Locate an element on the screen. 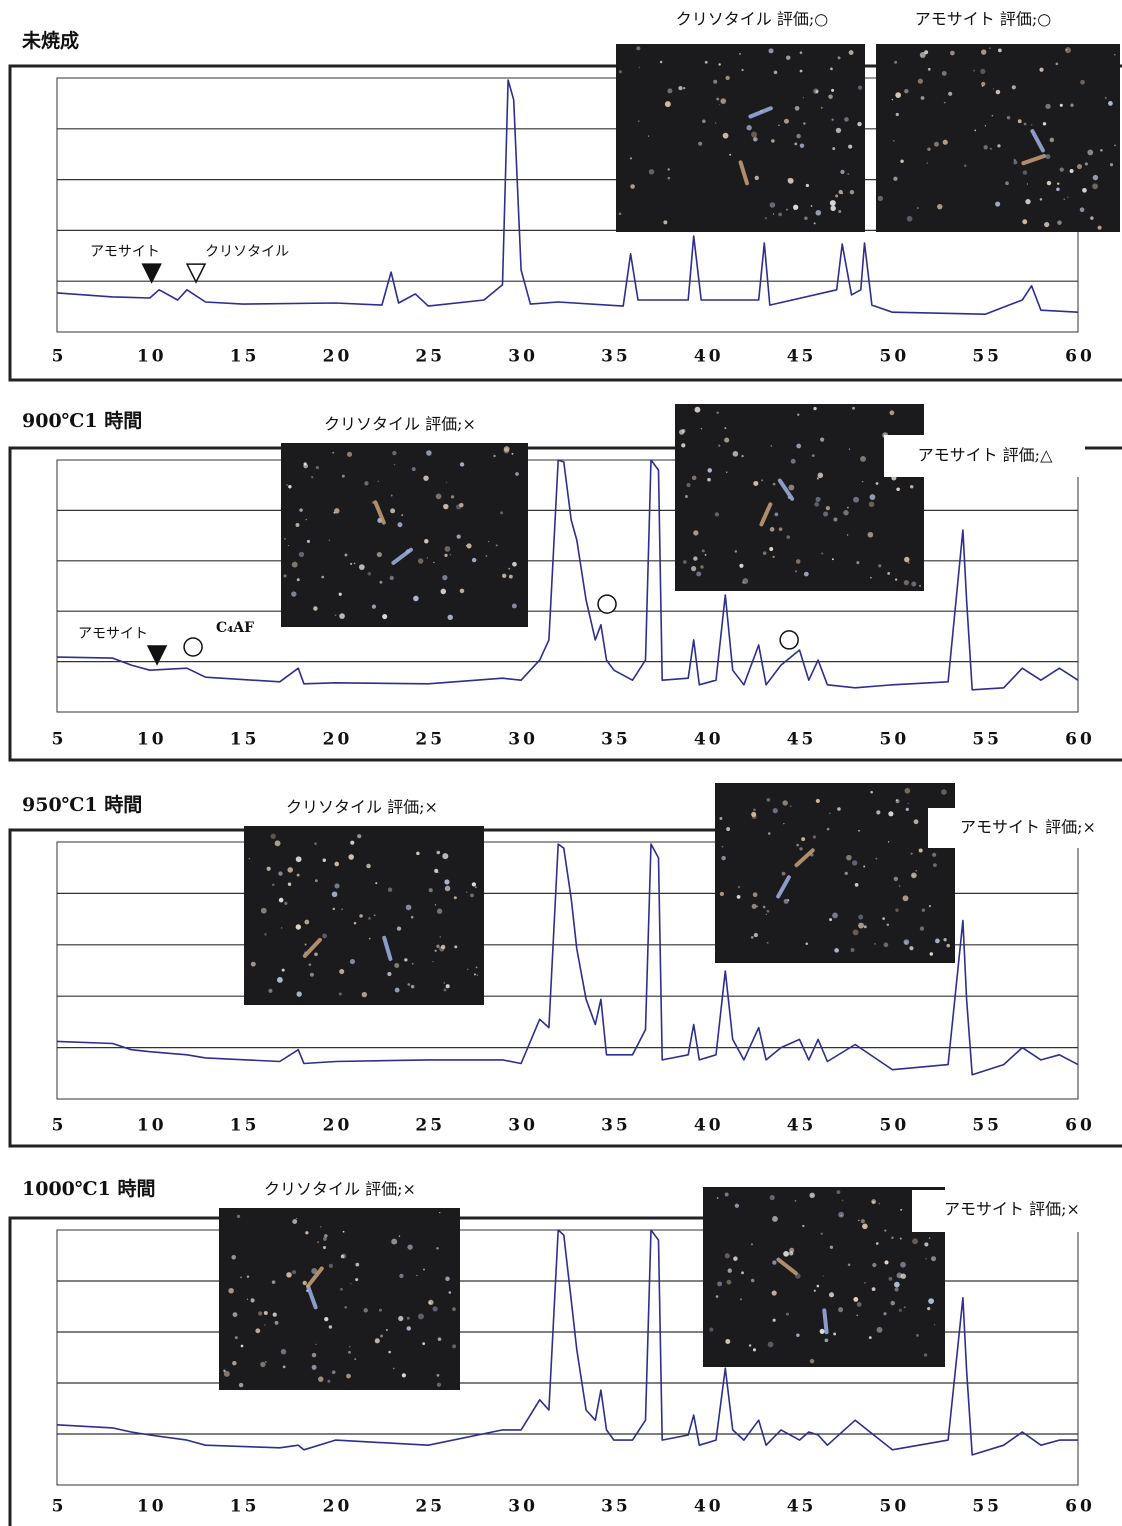 The width and height of the screenshot is (1122, 1526). marker is located at coordinates (193, 647).